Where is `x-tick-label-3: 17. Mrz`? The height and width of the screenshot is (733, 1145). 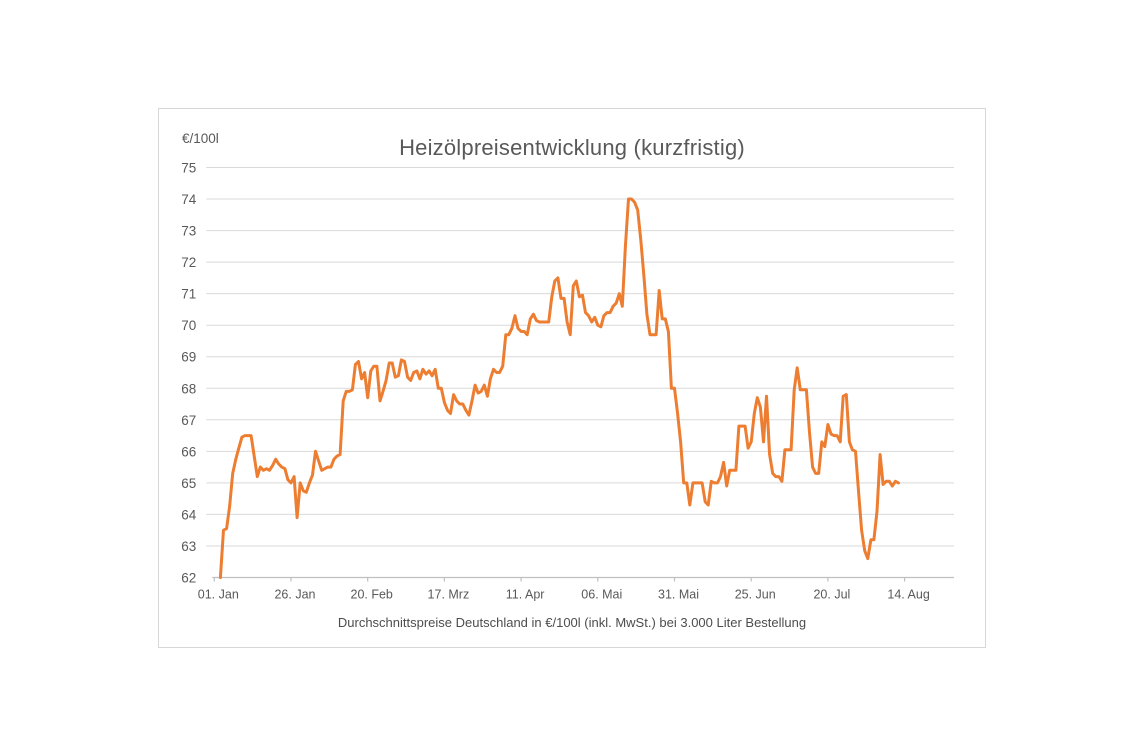
x-tick-label-3: 17. Mrz is located at coordinates (449, 595).